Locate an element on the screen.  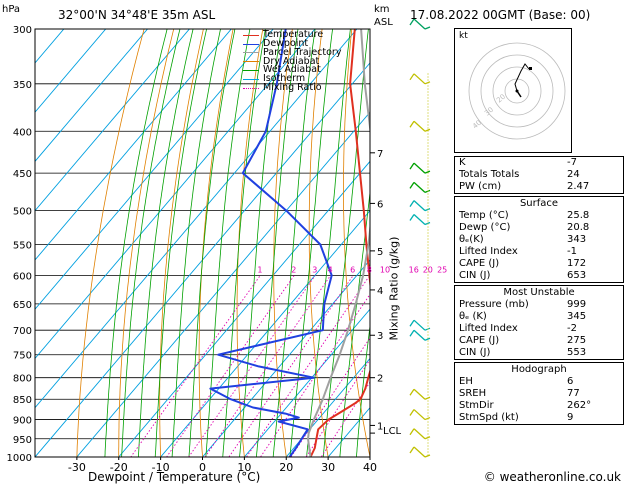
index-label: CIN (J) is located at coordinates (475, 275).